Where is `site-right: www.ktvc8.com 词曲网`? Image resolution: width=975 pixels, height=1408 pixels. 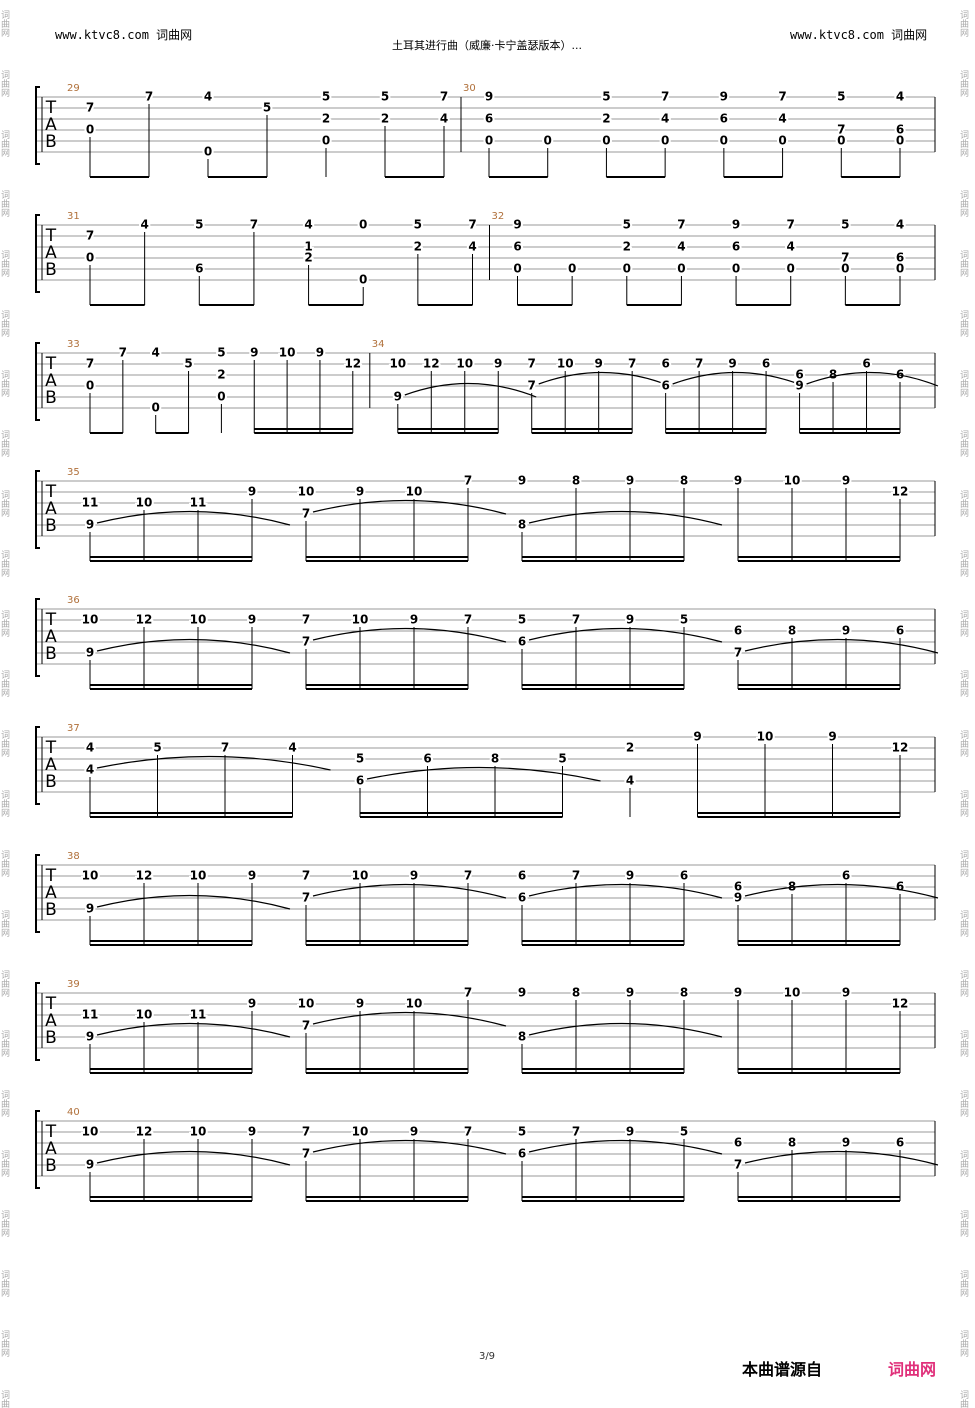 site-right: www.ktvc8.com 词曲网 is located at coordinates (858, 35).